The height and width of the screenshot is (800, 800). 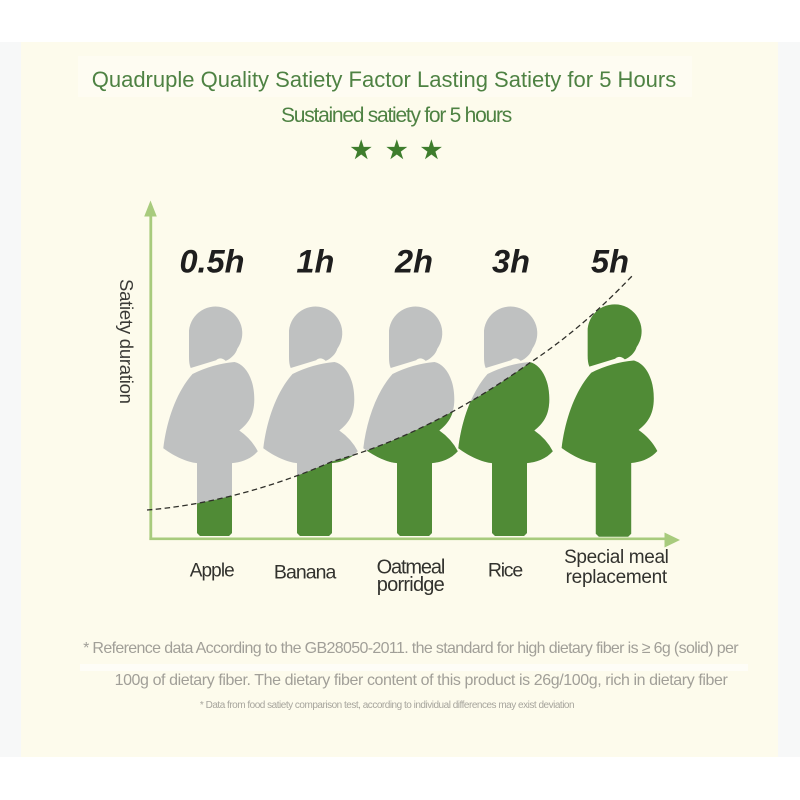 I want to click on svg-text: Oatmeal, so click(x=411, y=568).